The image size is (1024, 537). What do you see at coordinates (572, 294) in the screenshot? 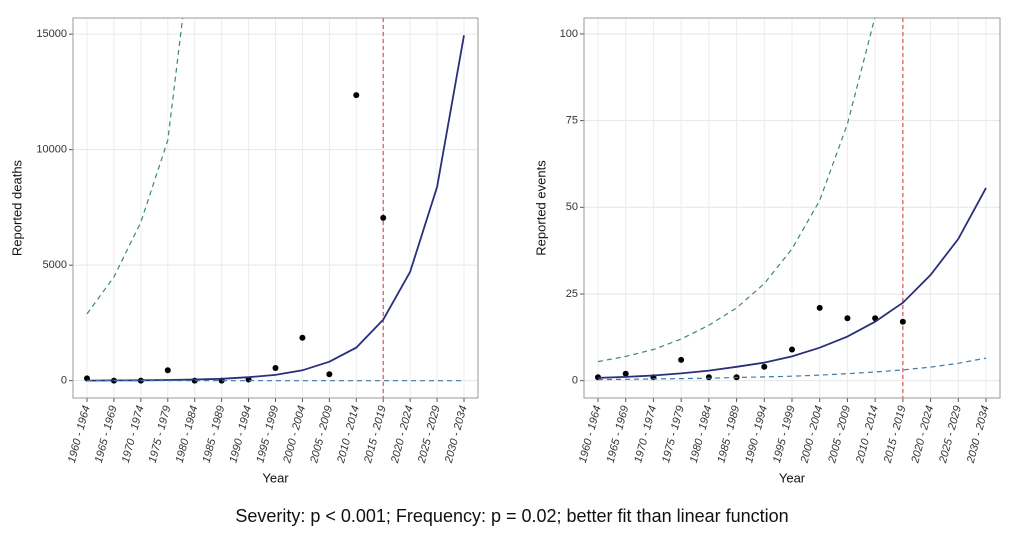
I see `y-tick-label: 25` at bounding box center [572, 294].